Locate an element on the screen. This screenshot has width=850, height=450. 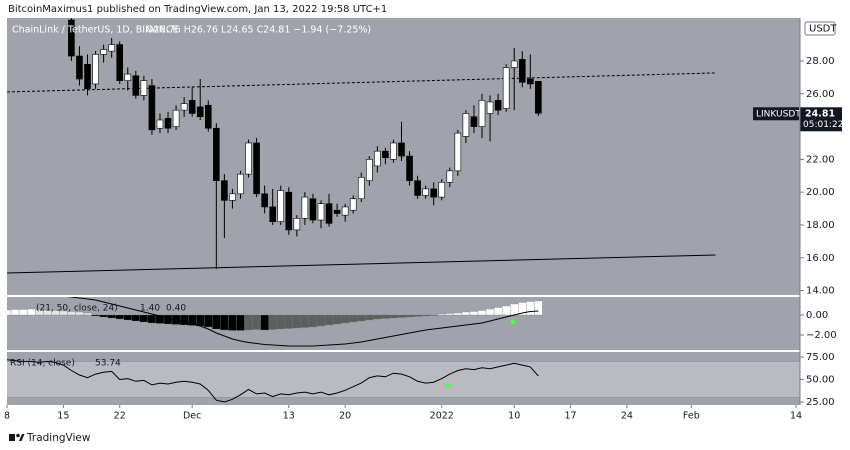
y-tick-label: 50.00 is located at coordinates (820, 379).